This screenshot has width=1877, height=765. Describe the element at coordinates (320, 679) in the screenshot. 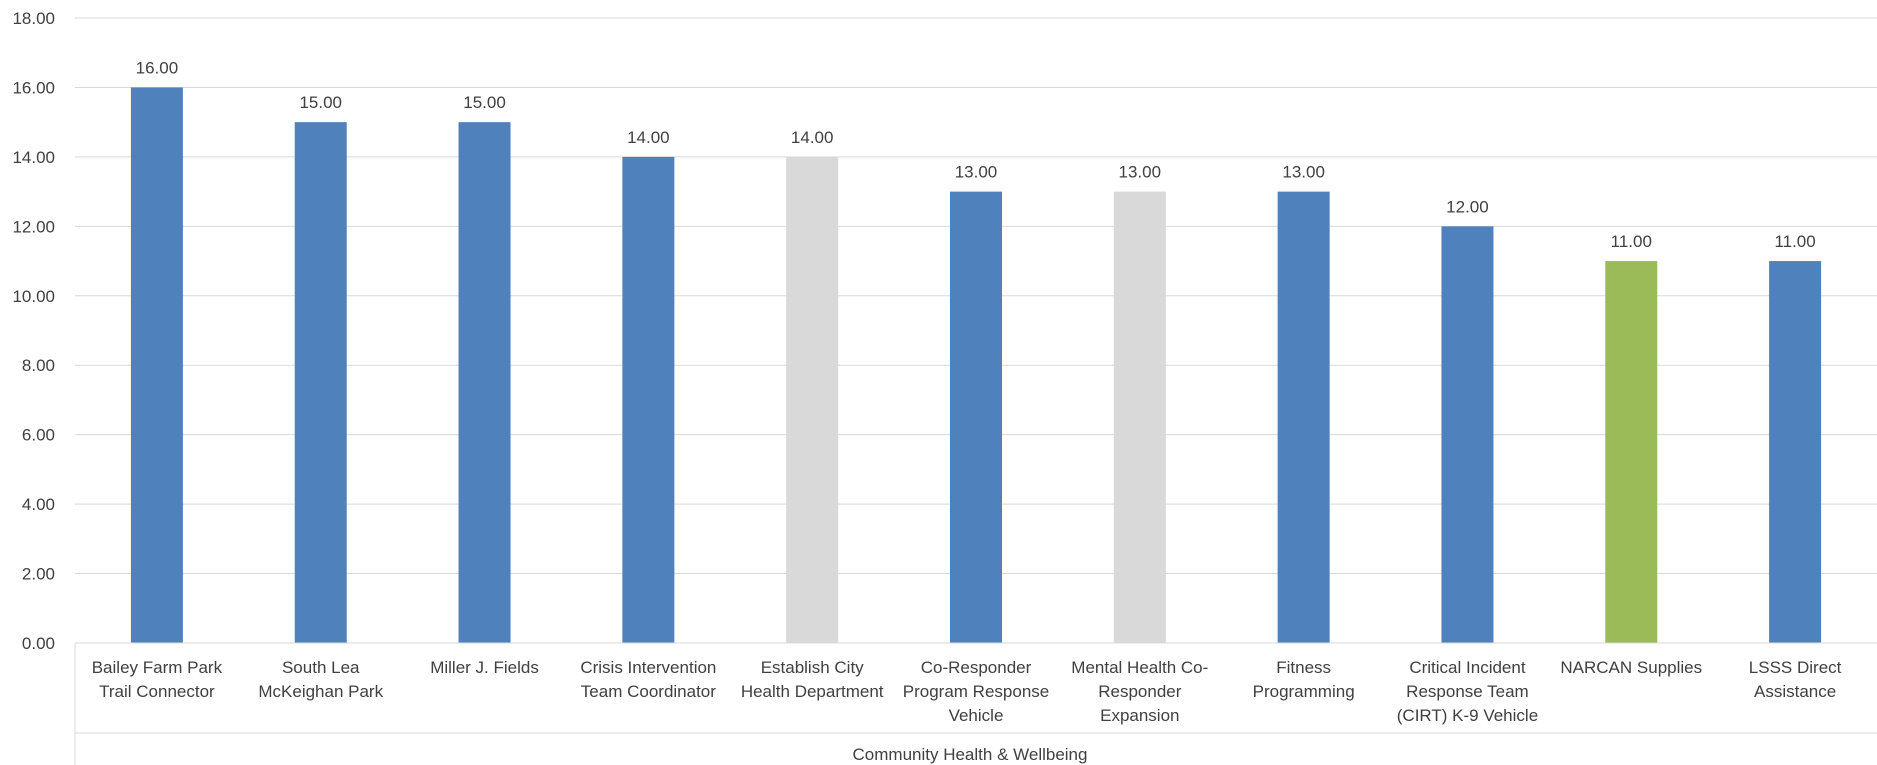

I see `category-label: South Lea McKeighan Park` at that location.